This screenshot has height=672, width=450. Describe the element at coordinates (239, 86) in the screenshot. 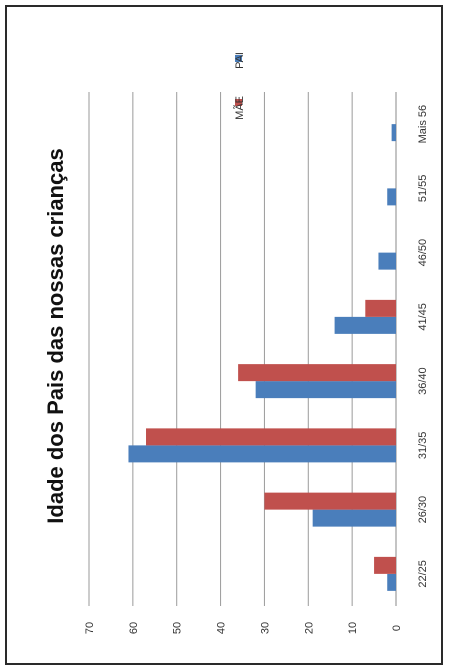

I see `legend: PAI MÃE` at that location.